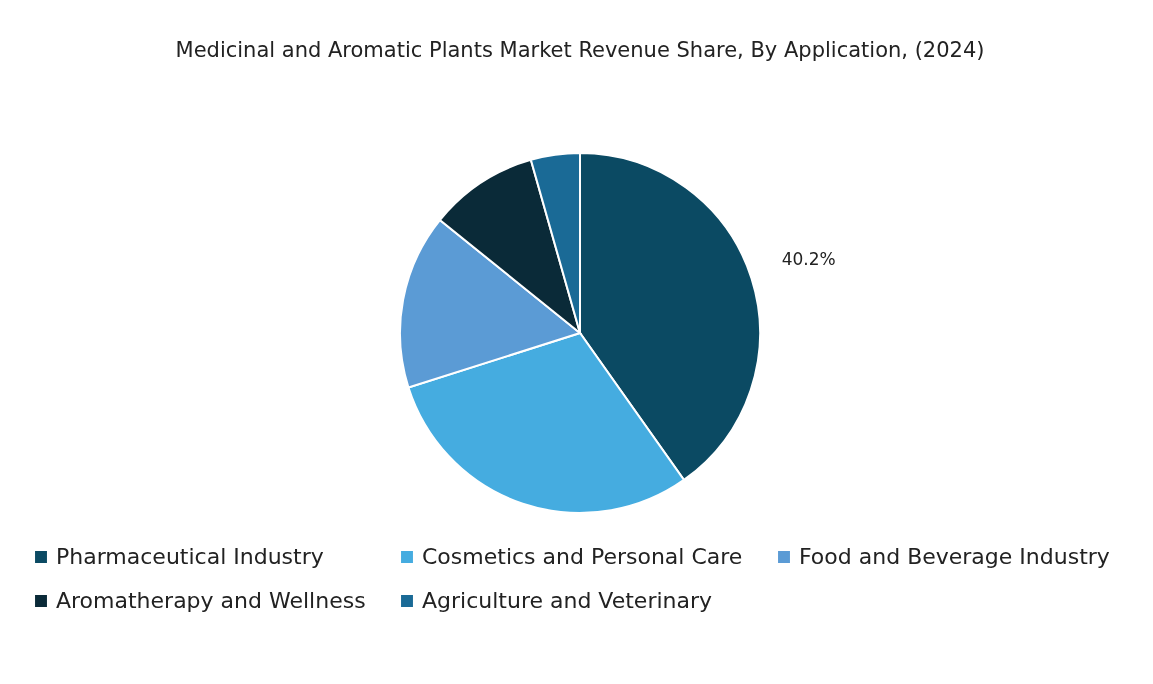 Image resolution: width=1153 pixels, height=684 pixels. Describe the element at coordinates (582, 556) in the screenshot. I see `legend-label: Cosmetics and Personal Care` at that location.